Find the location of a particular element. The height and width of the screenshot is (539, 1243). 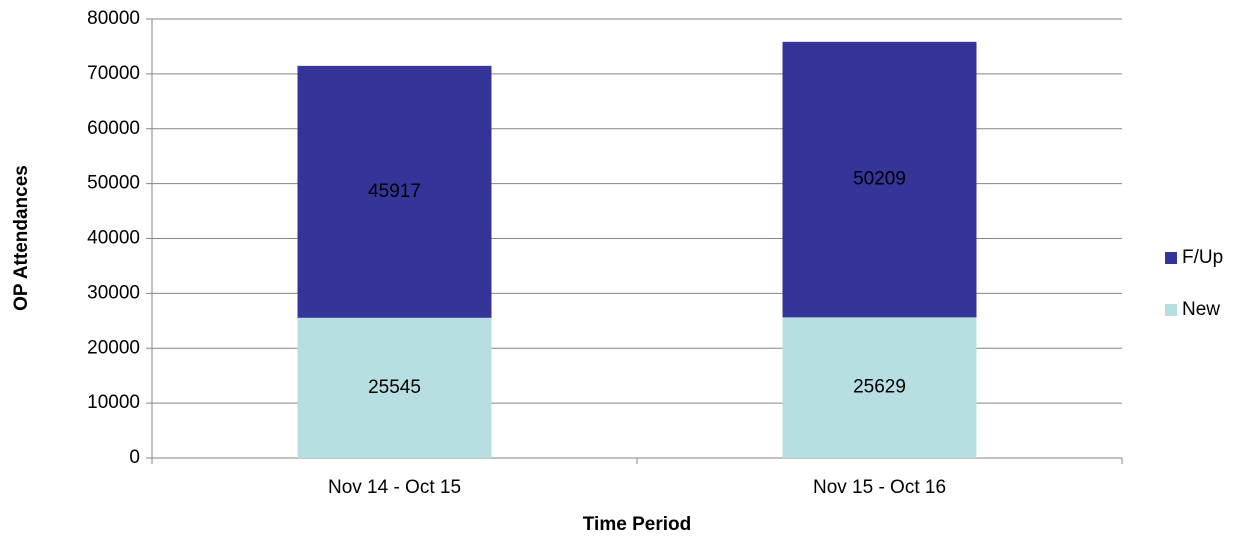

data-label: 25545 is located at coordinates (394, 387).